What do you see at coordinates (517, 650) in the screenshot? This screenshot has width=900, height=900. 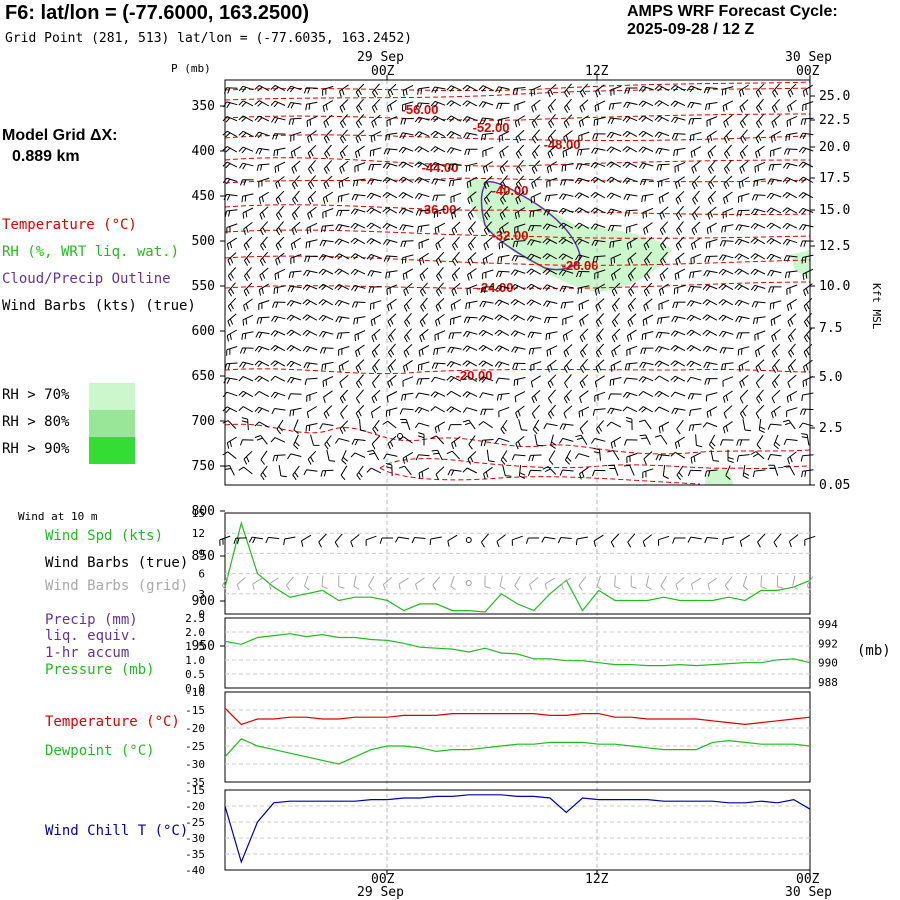 I see `pressure-line` at bounding box center [517, 650].